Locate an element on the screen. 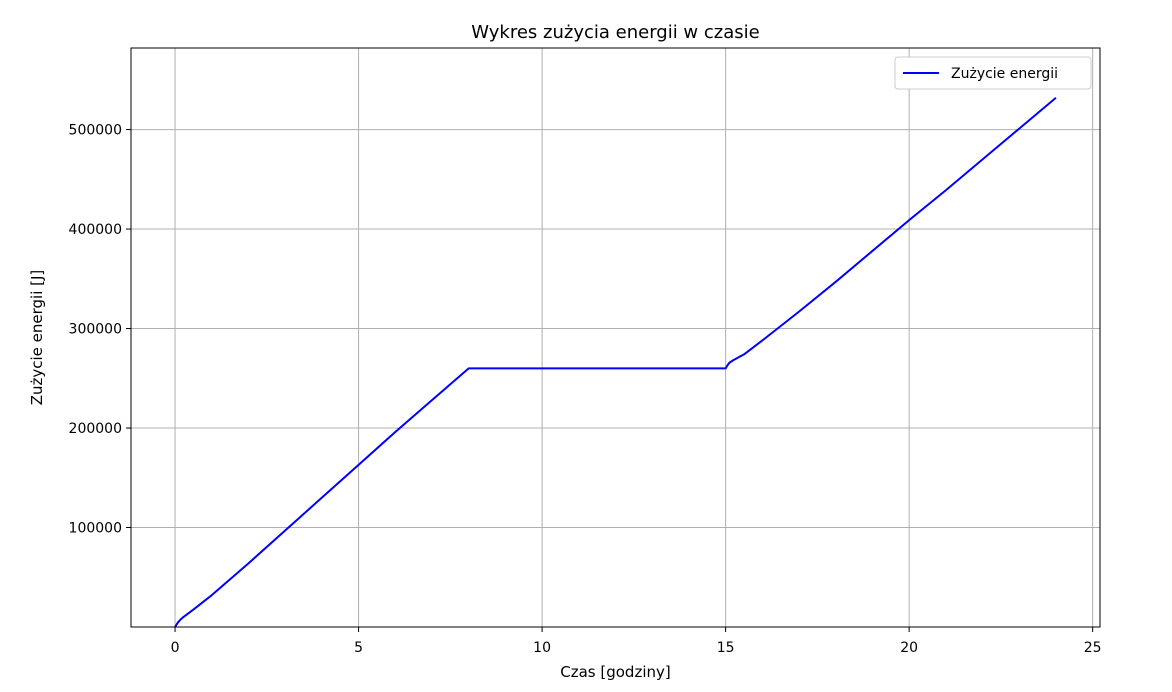  x-tick-label: 0 is located at coordinates (175, 648).